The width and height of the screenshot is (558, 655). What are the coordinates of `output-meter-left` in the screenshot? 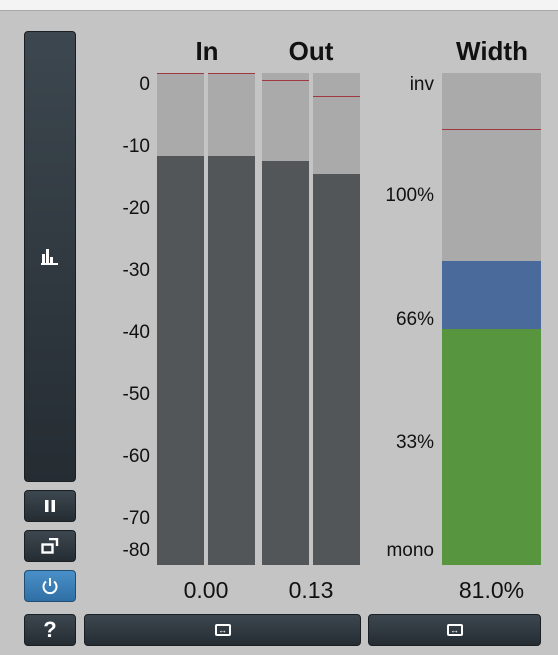 It's located at (285, 319).